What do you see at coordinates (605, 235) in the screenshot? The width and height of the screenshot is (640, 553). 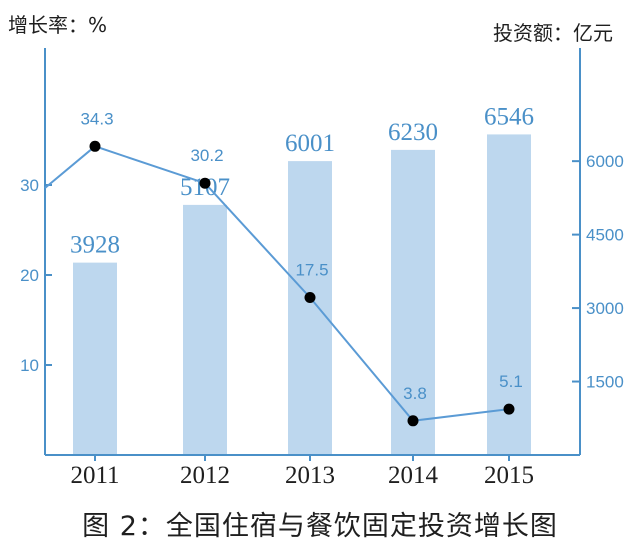 I see `right-tick-label-4500: 4500` at bounding box center [605, 235].